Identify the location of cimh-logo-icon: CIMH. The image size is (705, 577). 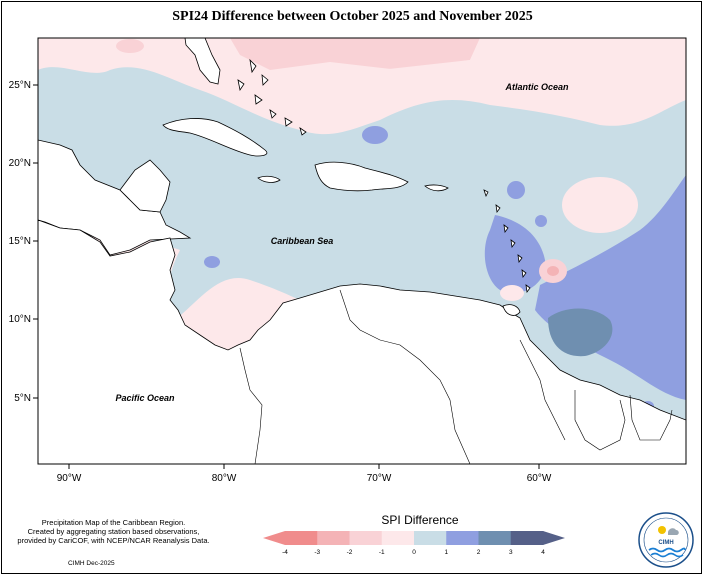
(666, 540).